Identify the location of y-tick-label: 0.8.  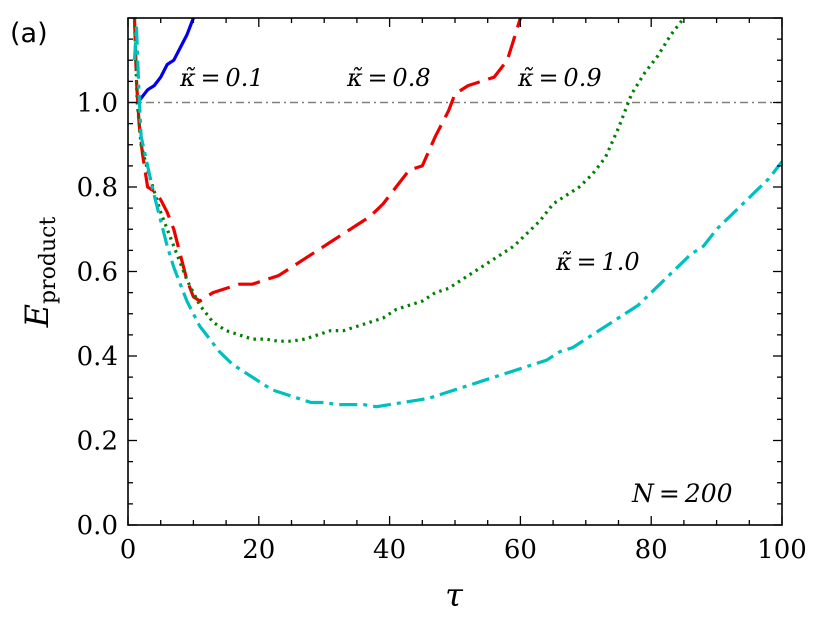
(97, 188).